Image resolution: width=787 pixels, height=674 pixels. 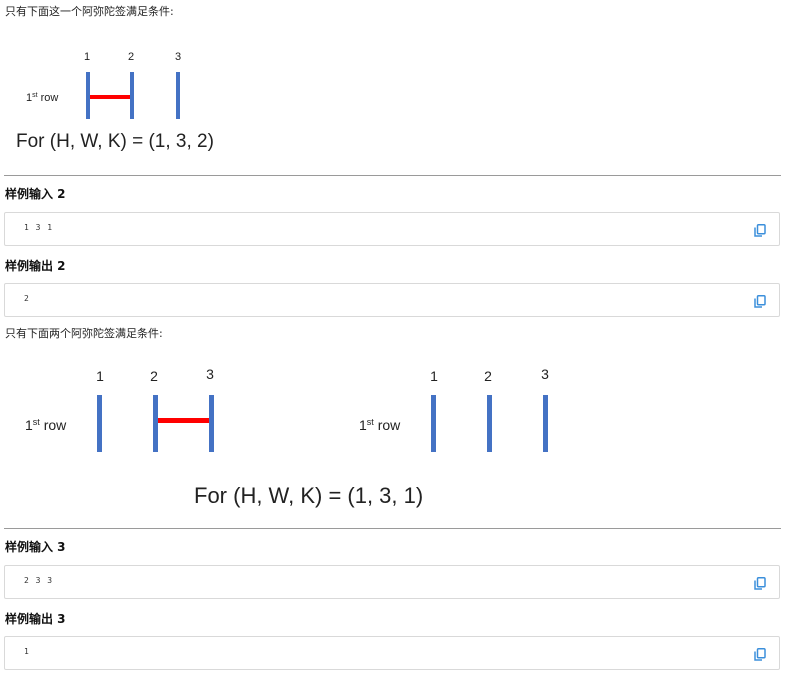 What do you see at coordinates (35, 266) in the screenshot?
I see `sample-output-2-heading: 样例输出 2` at bounding box center [35, 266].